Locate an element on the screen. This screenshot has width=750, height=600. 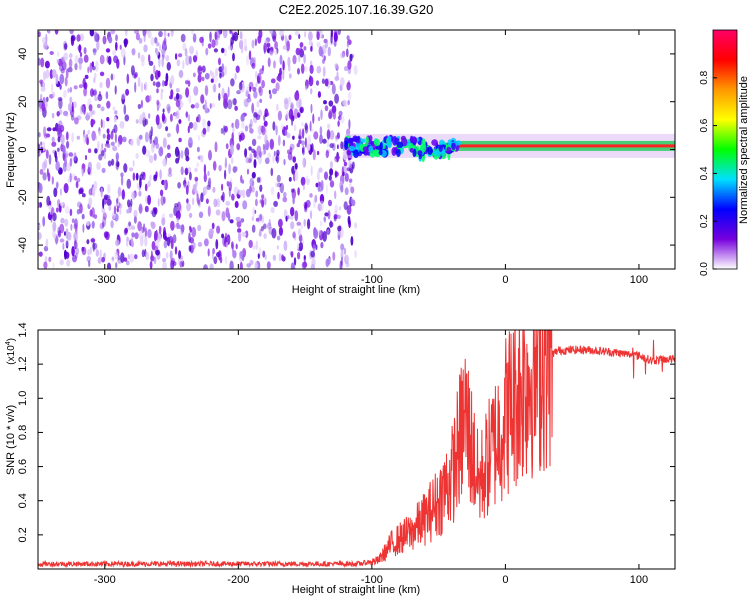
colorbar-gradient is located at coordinates (725, 149).